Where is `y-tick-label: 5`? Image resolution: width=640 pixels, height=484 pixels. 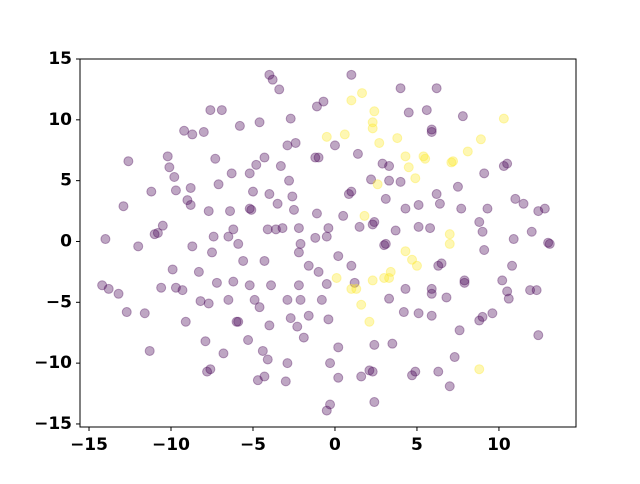
y-tick-label: 5 is located at coordinates (66, 181).